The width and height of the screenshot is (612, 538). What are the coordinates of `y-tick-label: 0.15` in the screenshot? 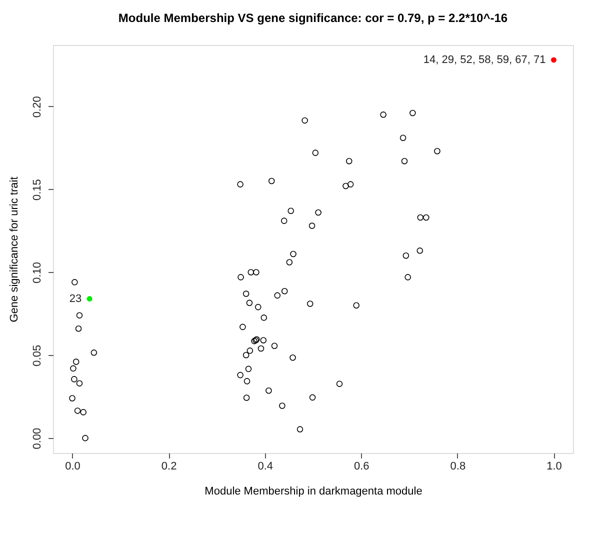 It's located at (38, 190).